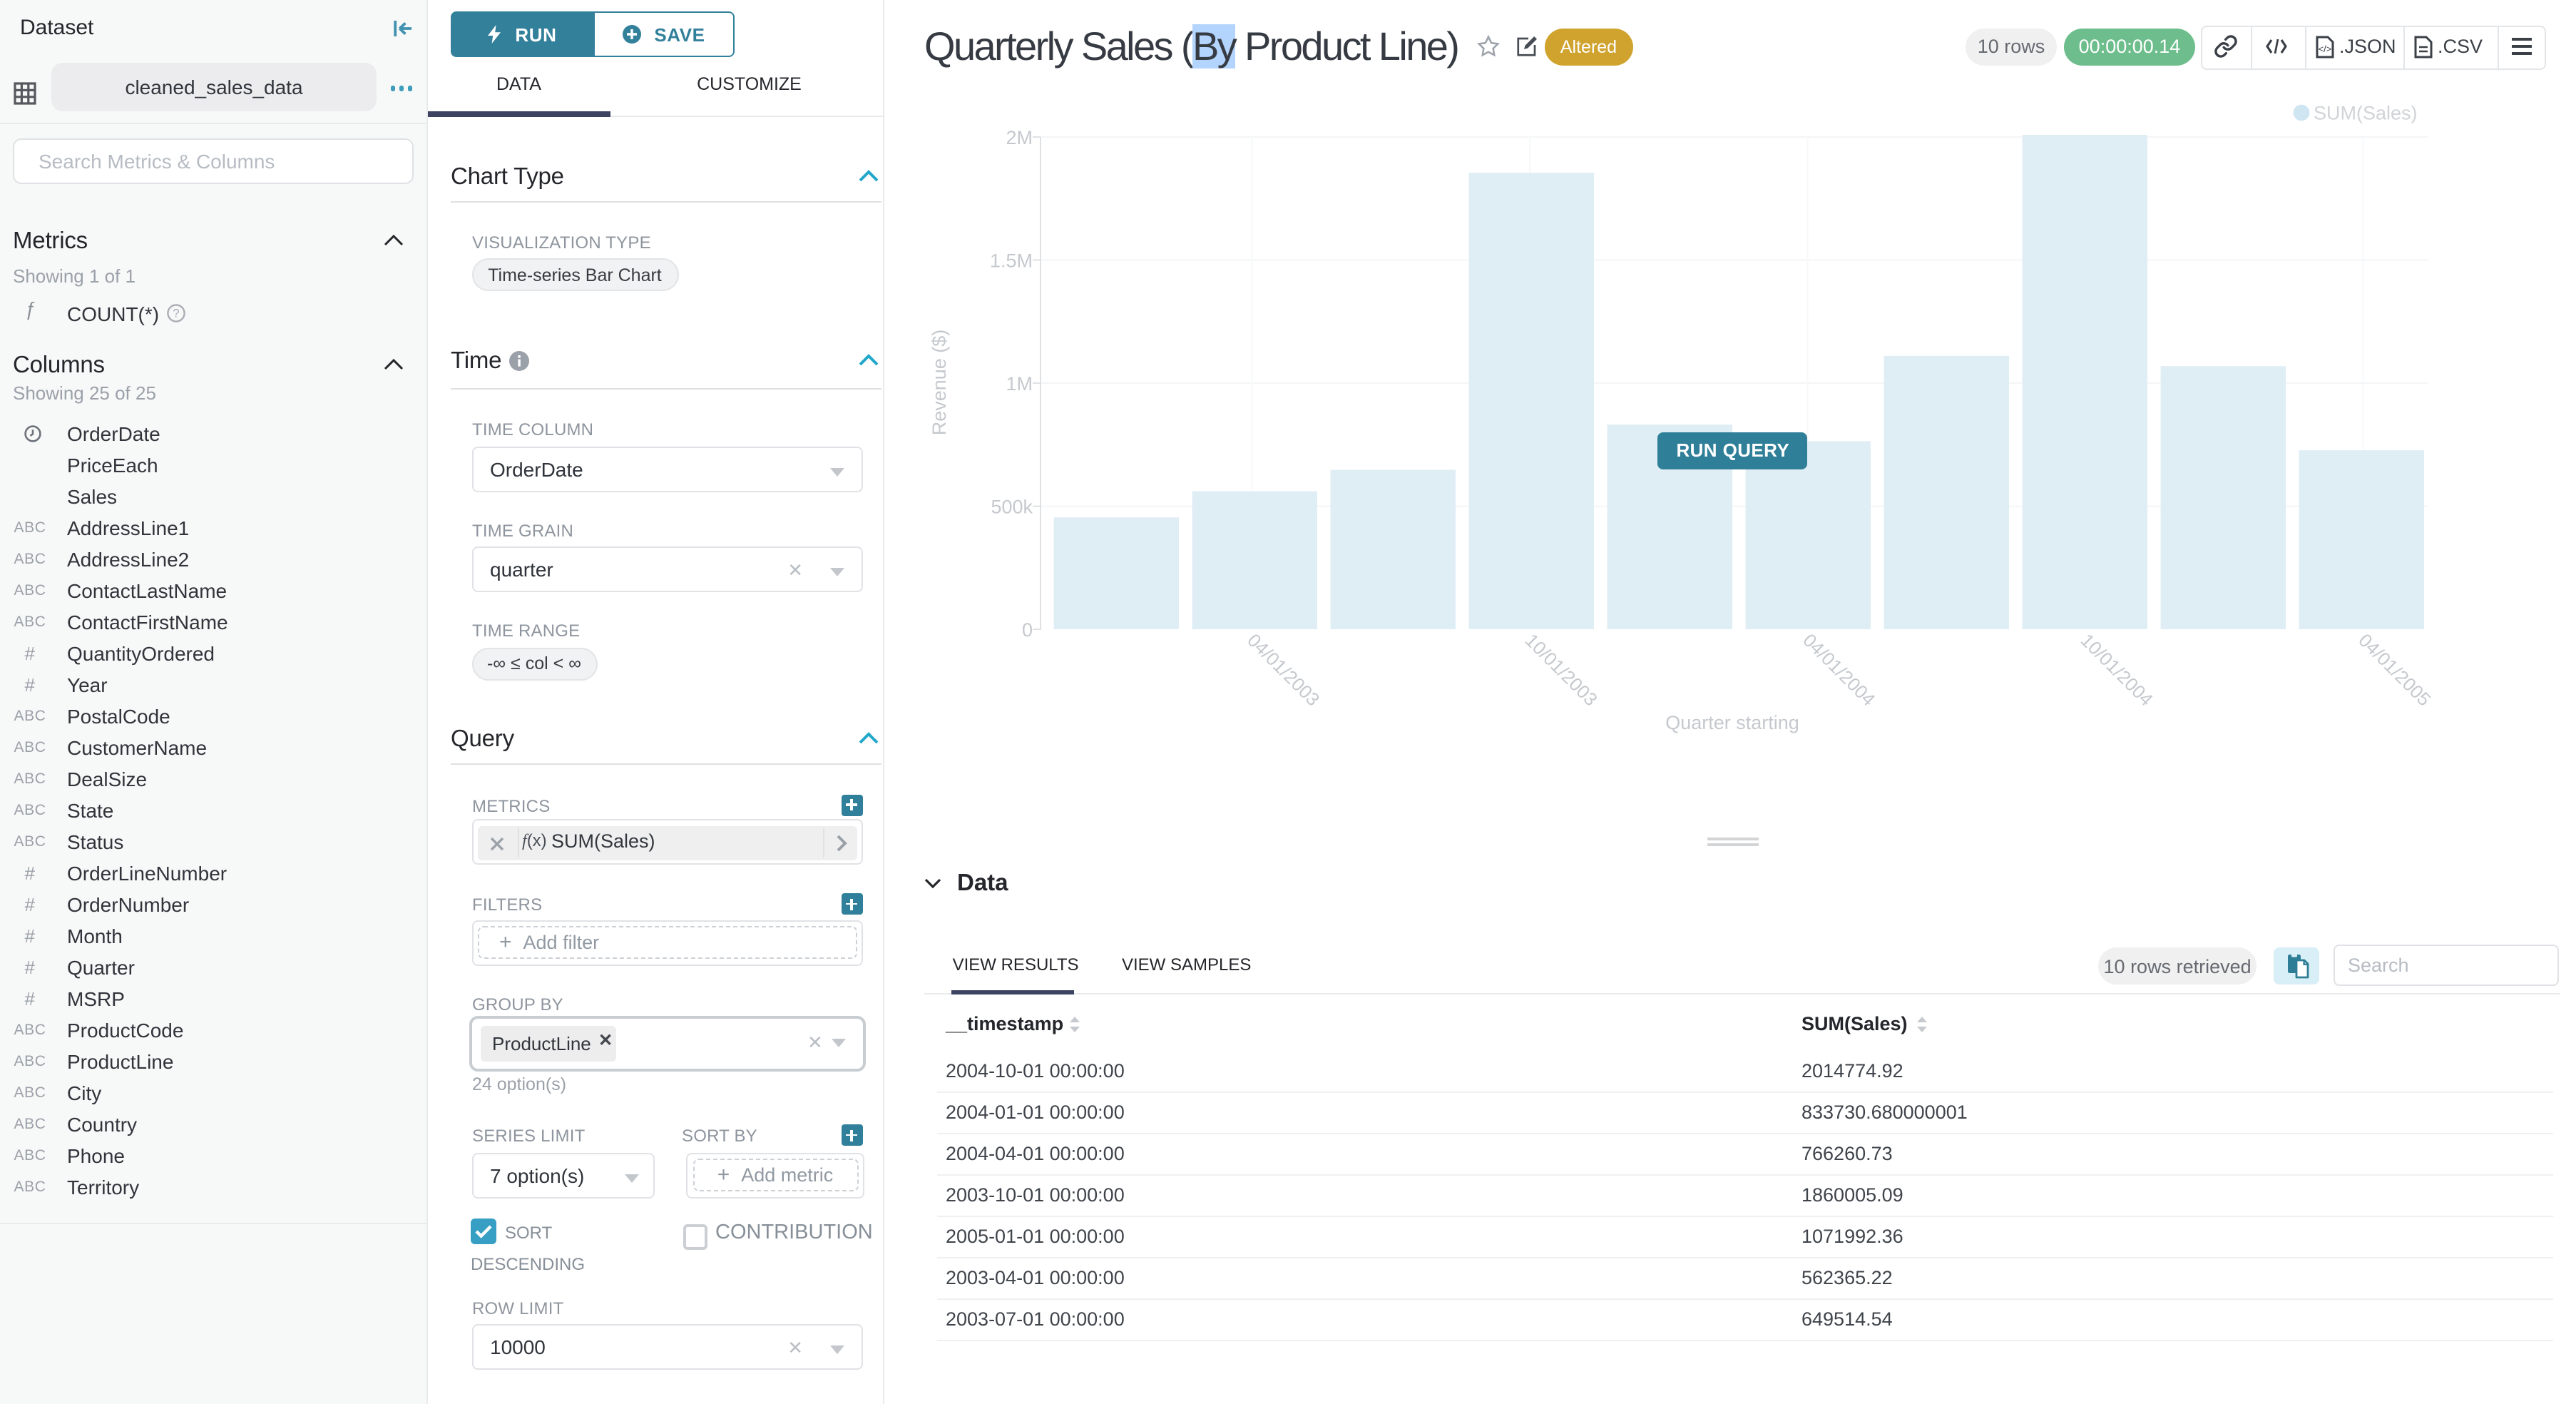 This screenshot has height=1404, width=2576. I want to click on svg-text: 04/01/2003, so click(1283, 669).